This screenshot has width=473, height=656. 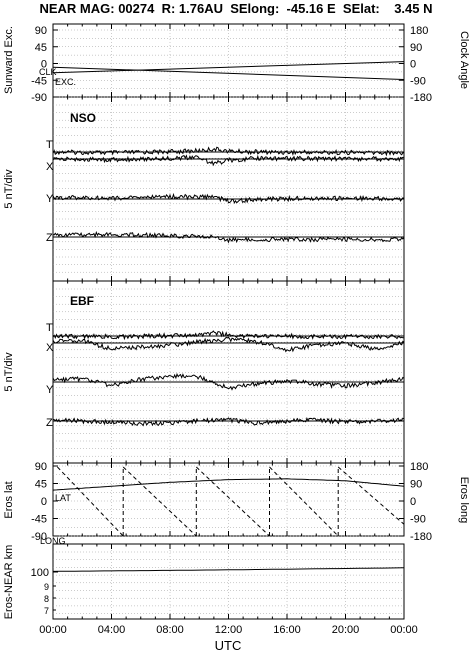 I want to click on series-ebf-z, so click(x=228, y=421).